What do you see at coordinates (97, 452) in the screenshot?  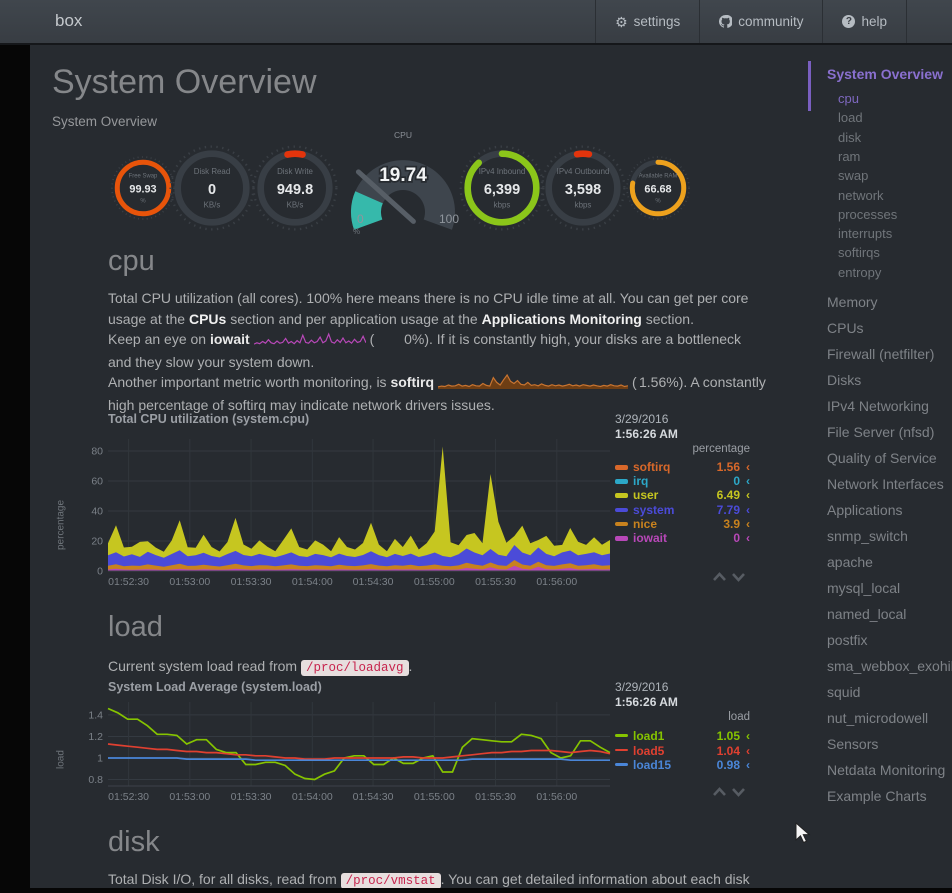 I see `svg-text: 80` at bounding box center [97, 452].